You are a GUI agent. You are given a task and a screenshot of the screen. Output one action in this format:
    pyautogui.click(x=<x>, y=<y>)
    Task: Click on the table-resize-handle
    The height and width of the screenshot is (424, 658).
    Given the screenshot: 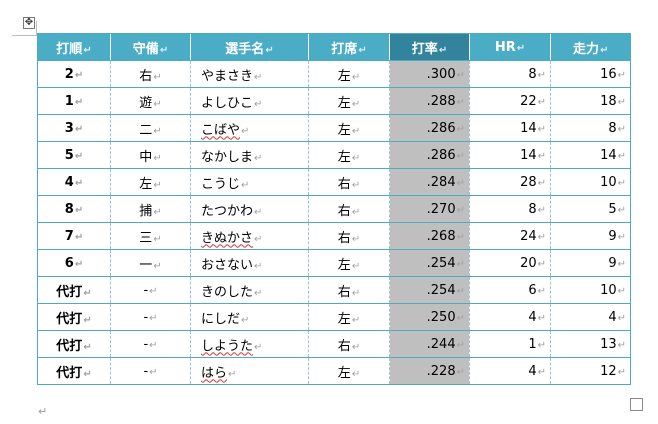 What is the action you would take?
    pyautogui.click(x=636, y=404)
    